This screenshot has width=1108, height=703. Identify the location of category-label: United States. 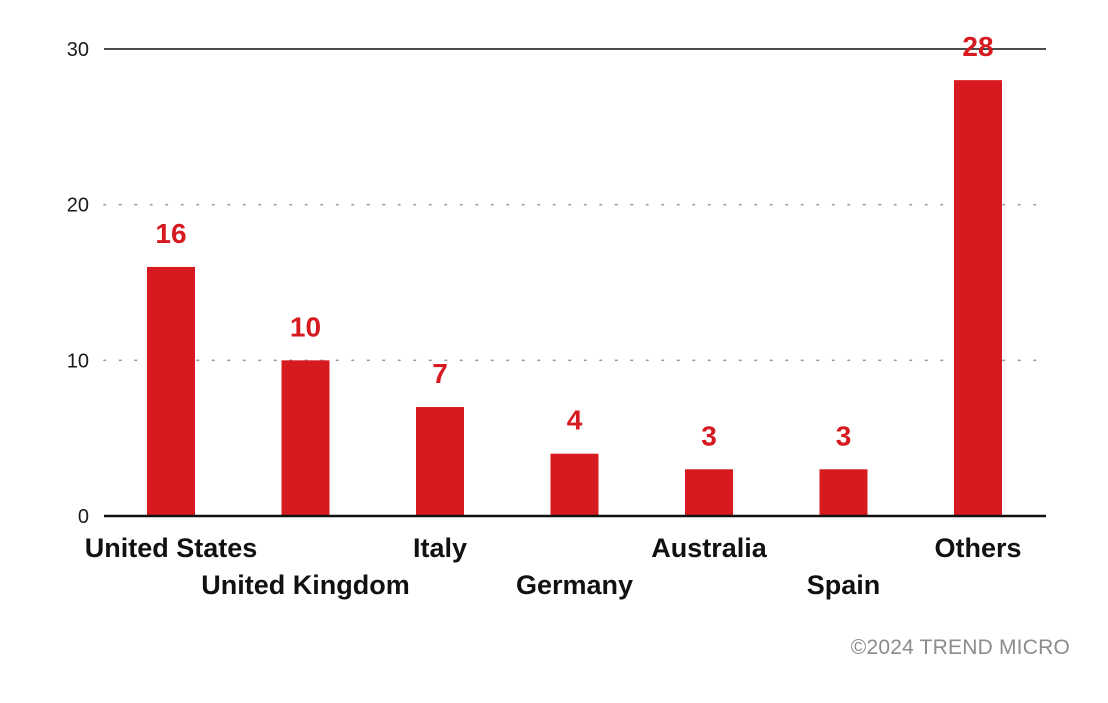
(171, 548).